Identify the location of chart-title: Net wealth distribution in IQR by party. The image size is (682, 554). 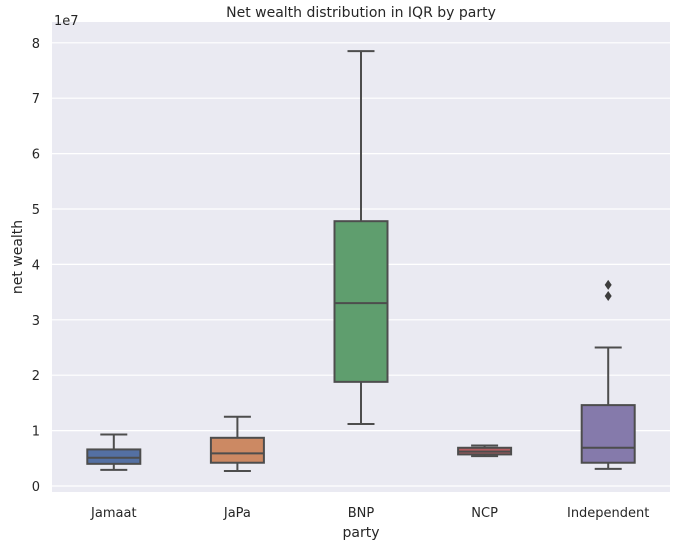
(361, 13).